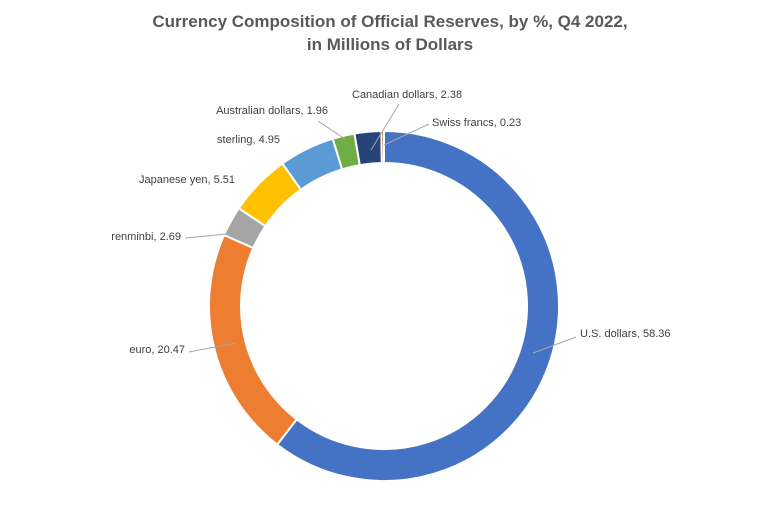 This screenshot has height=516, width=780. What do you see at coordinates (331, 130) in the screenshot?
I see `leader-line-australian-dollars` at bounding box center [331, 130].